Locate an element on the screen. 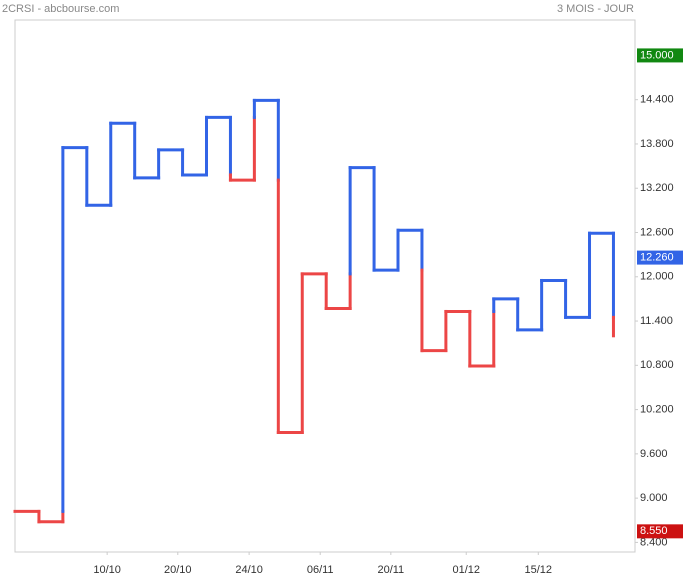  y-tick-label: 8.400 is located at coordinates (654, 542).